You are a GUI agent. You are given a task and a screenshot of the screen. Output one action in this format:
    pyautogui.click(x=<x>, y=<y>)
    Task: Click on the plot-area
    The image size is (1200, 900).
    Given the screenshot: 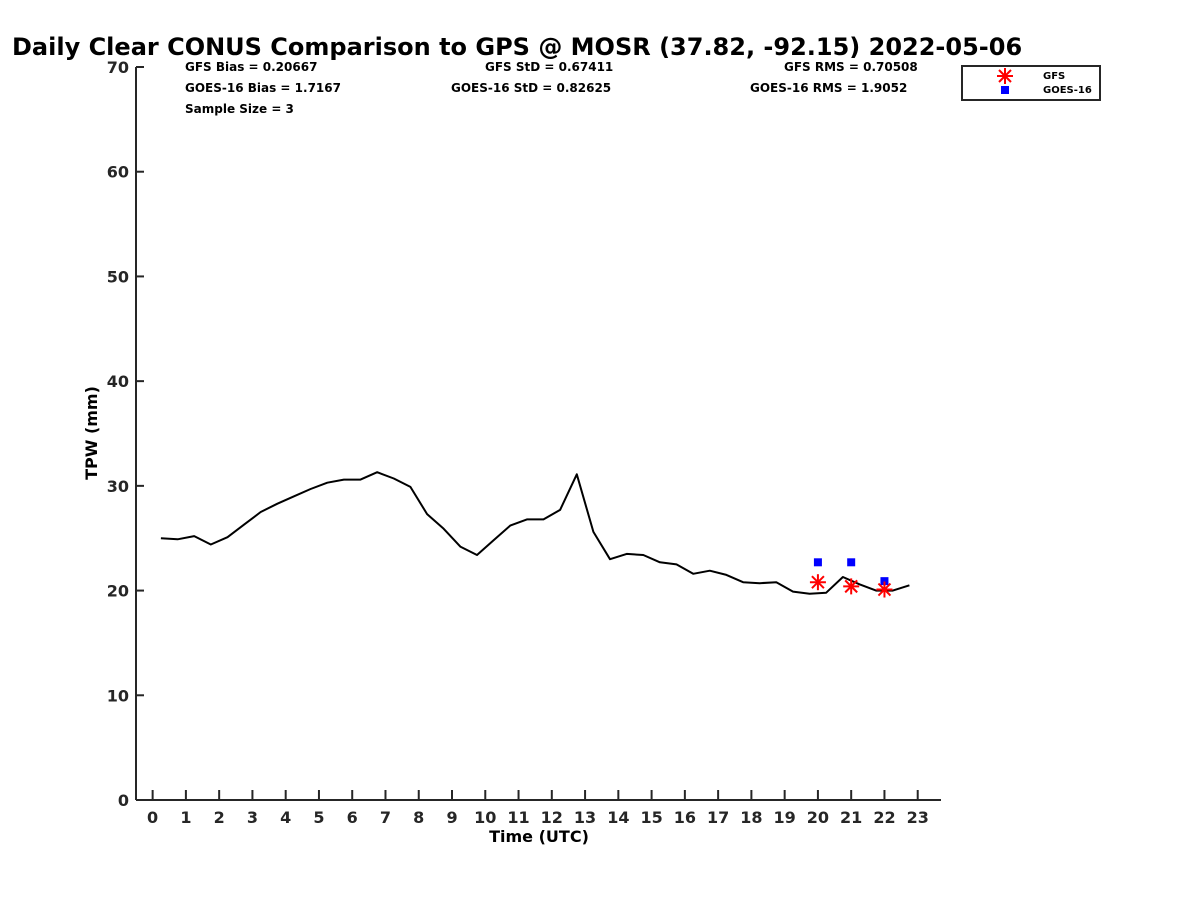 What is the action you would take?
    pyautogui.click(x=535, y=534)
    